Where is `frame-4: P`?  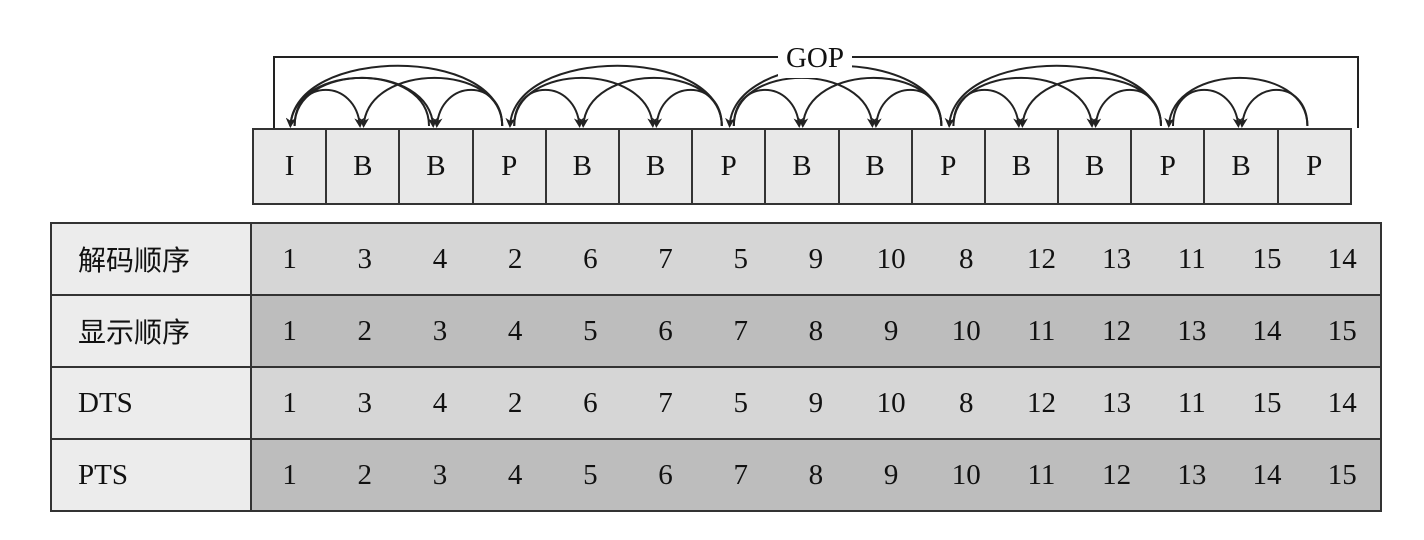 frame-4: P is located at coordinates (510, 166).